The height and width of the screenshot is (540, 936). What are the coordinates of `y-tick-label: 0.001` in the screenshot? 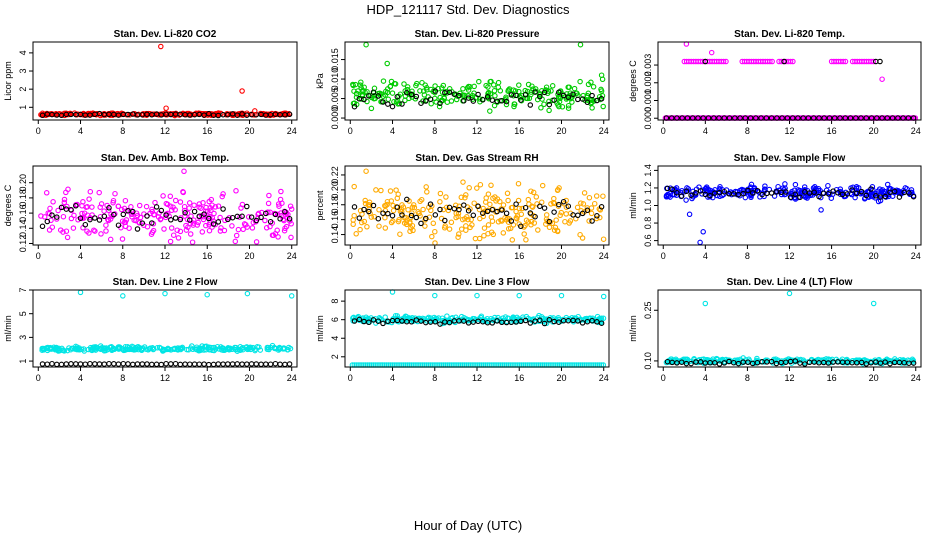 It's located at (648, 100).